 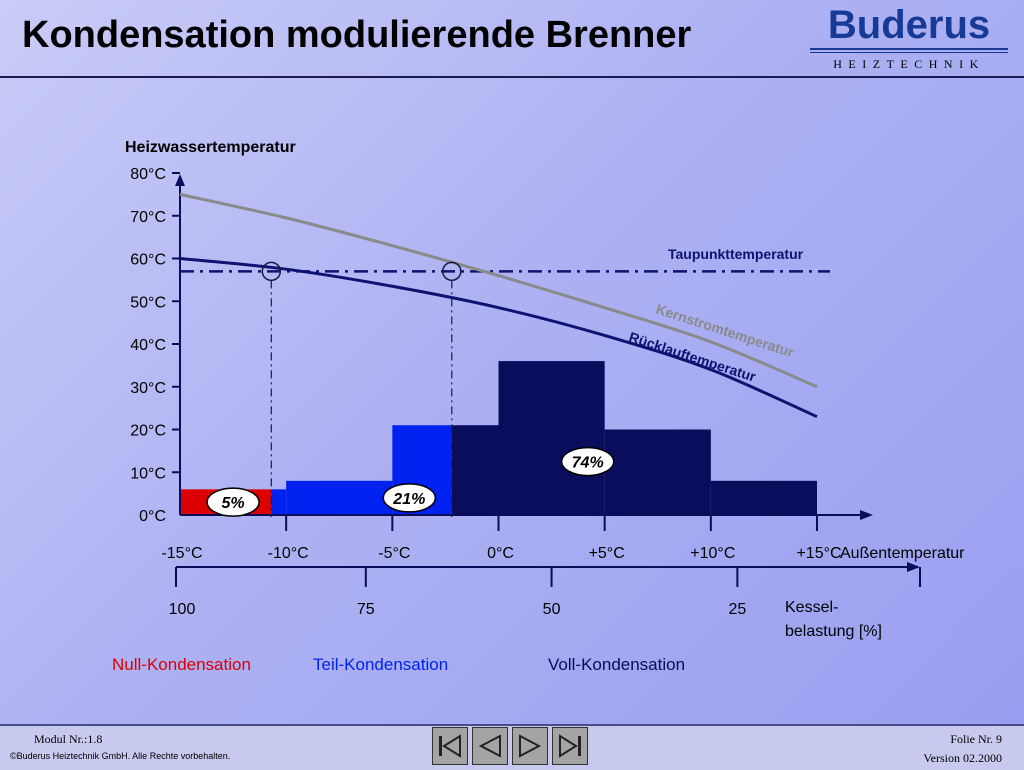 I want to click on load-tick-label: 25, so click(x=737, y=609).